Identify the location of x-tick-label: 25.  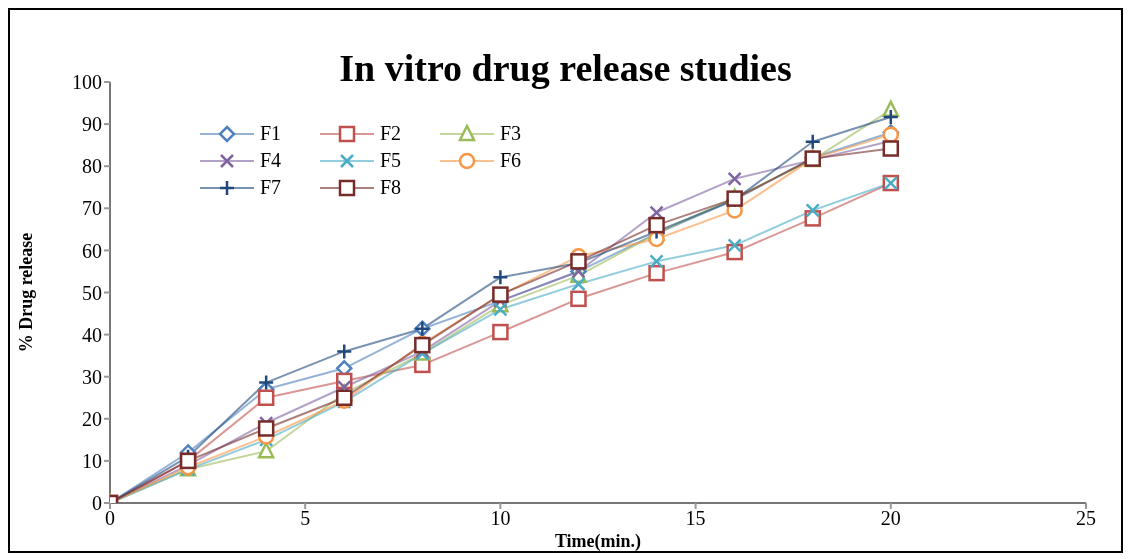
(1086, 518).